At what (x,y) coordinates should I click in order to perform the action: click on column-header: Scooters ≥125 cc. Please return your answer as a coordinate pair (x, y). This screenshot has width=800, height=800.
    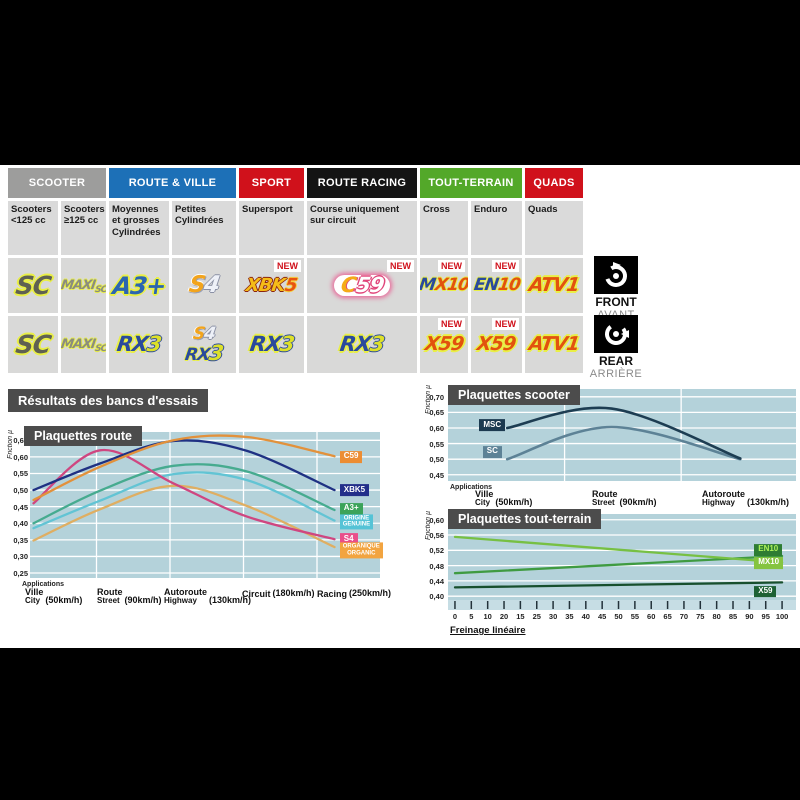
    Looking at the image, I should click on (83, 228).